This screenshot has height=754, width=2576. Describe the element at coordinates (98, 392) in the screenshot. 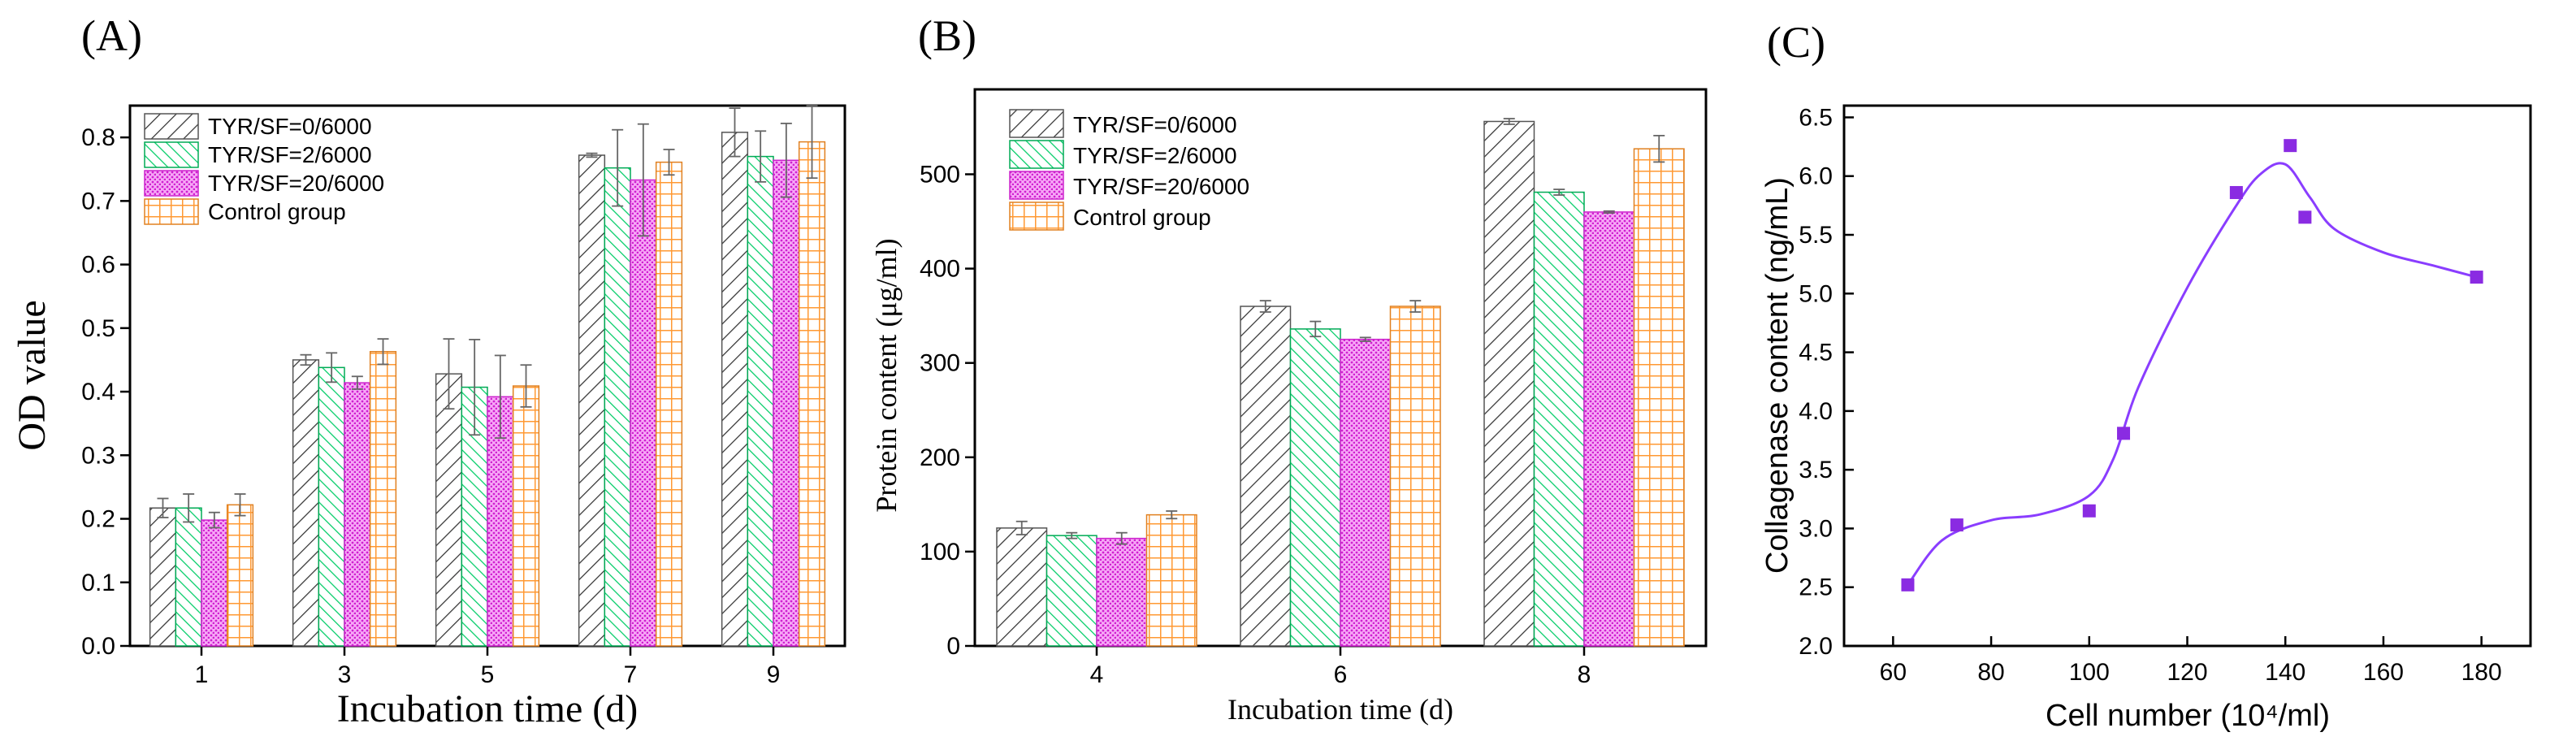

I see `y-tick-label: 0.4` at that location.